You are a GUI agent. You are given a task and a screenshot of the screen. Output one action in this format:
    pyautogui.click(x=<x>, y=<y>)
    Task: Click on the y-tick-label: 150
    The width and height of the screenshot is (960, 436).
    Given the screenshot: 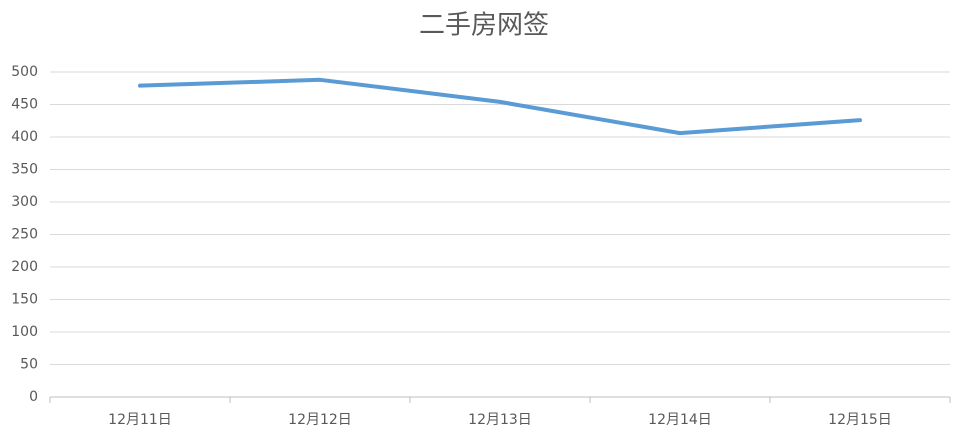 What is the action you would take?
    pyautogui.click(x=24, y=300)
    